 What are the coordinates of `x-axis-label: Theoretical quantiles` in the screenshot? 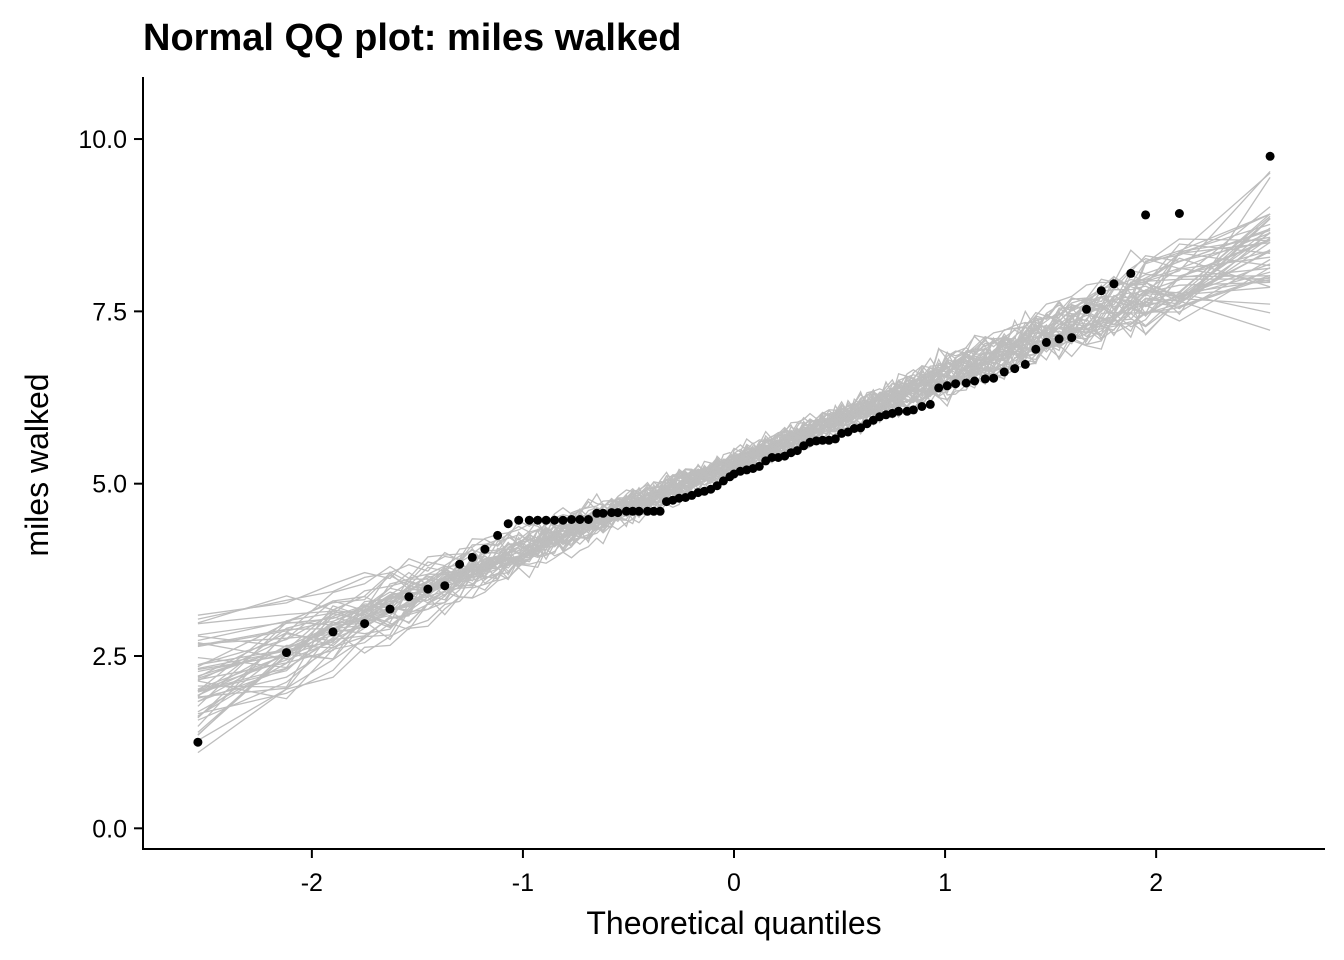 It's located at (733, 923).